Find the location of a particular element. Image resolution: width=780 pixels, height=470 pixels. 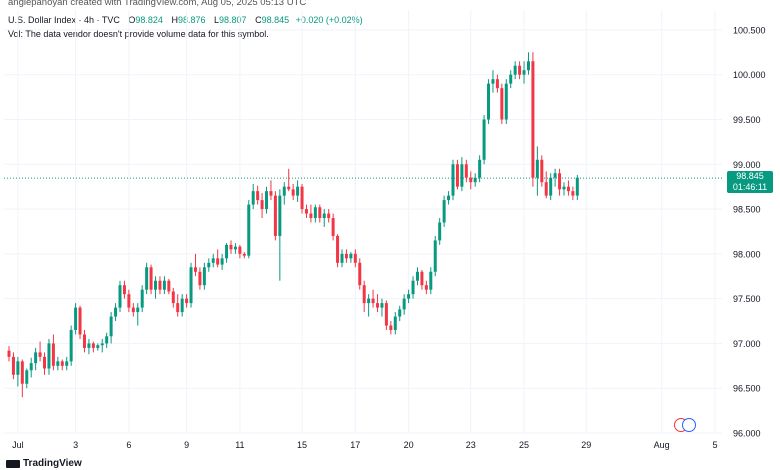

x-tick-label: 23 is located at coordinates (471, 445).